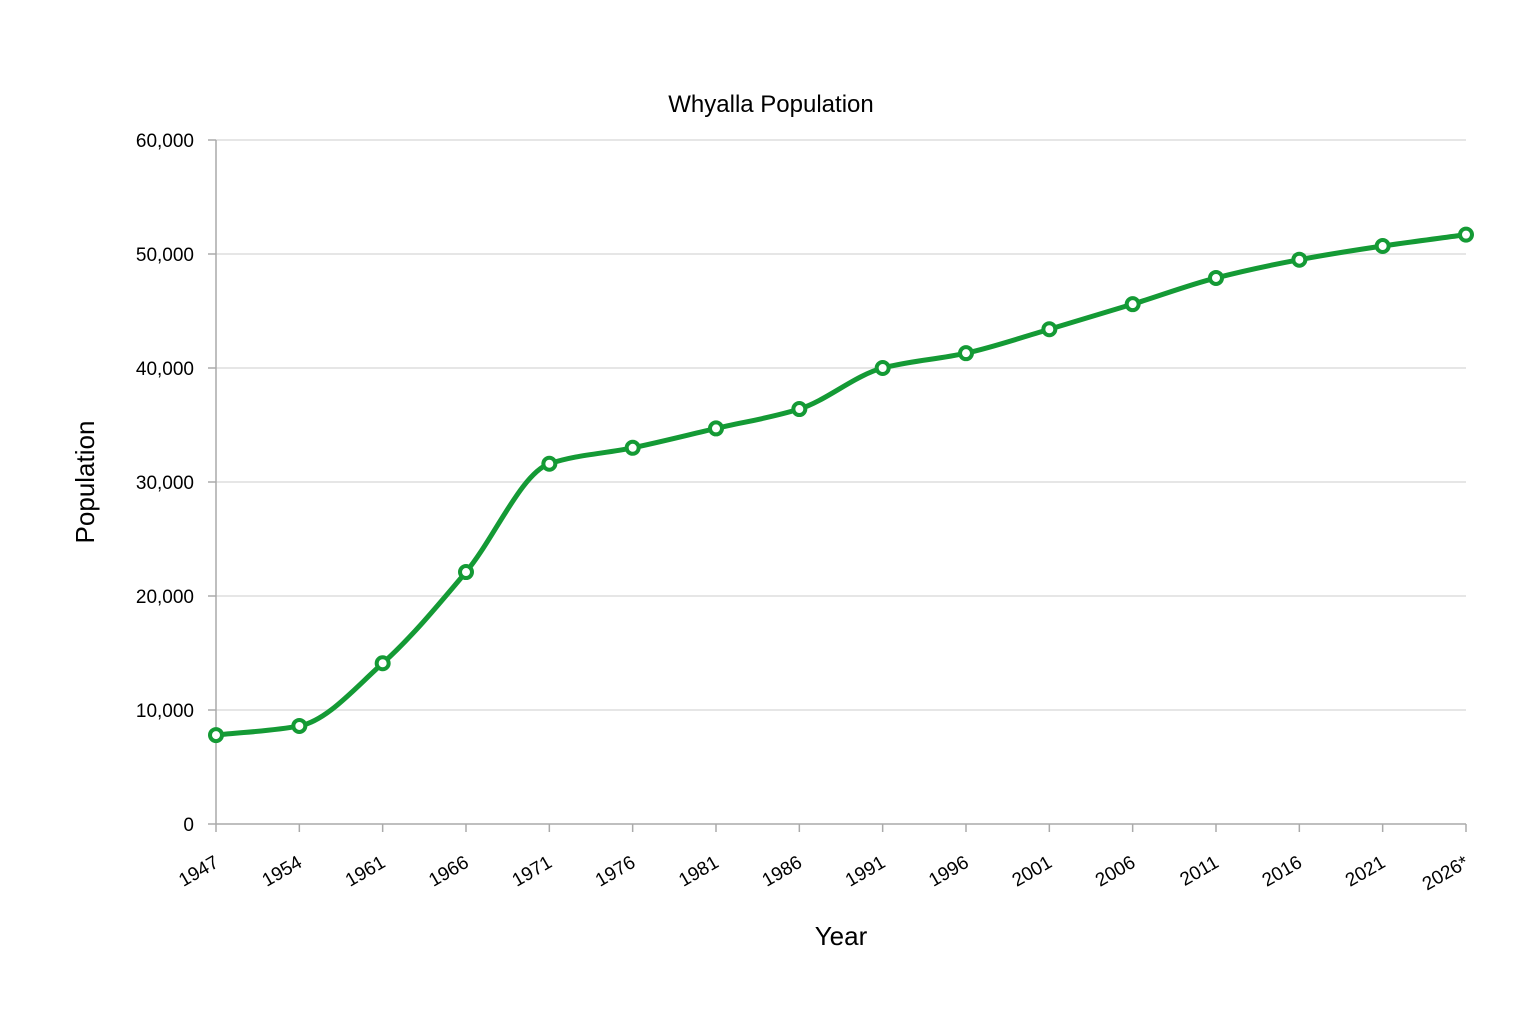  What do you see at coordinates (165, 711) in the screenshot?
I see `y-tick-label: 10,000` at bounding box center [165, 711].